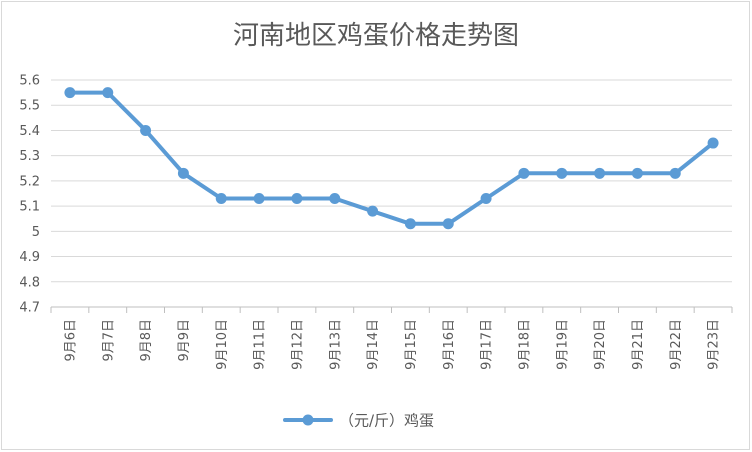  Describe the element at coordinates (562, 344) in the screenshot. I see `x-tick-label: 9月19日` at that location.